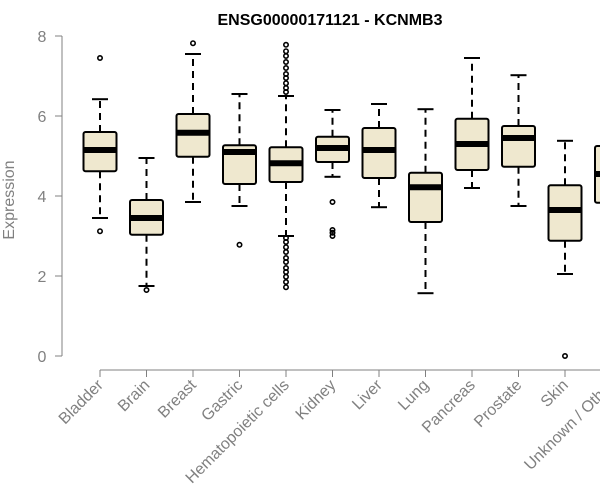 The width and height of the screenshot is (600, 500). What do you see at coordinates (498, 404) in the screenshot?
I see `x-tick-label: Prostate` at bounding box center [498, 404].